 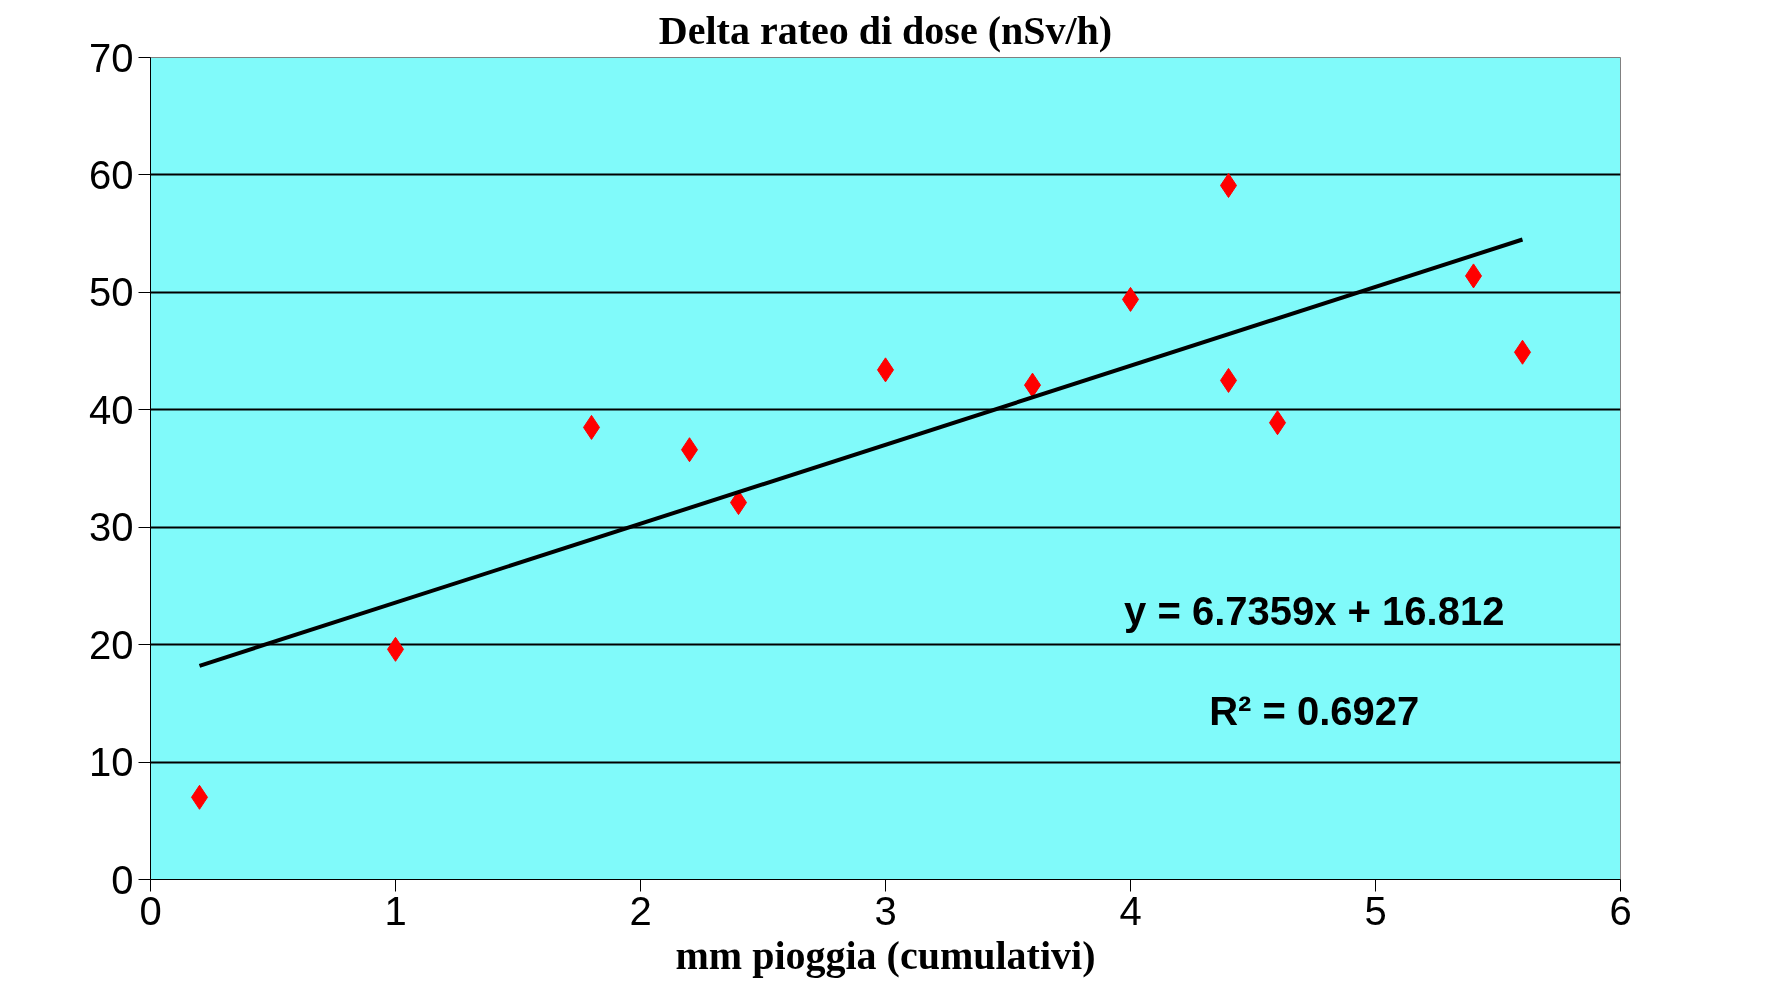 I want to click on y-tick-label: 50, so click(x=111, y=292).